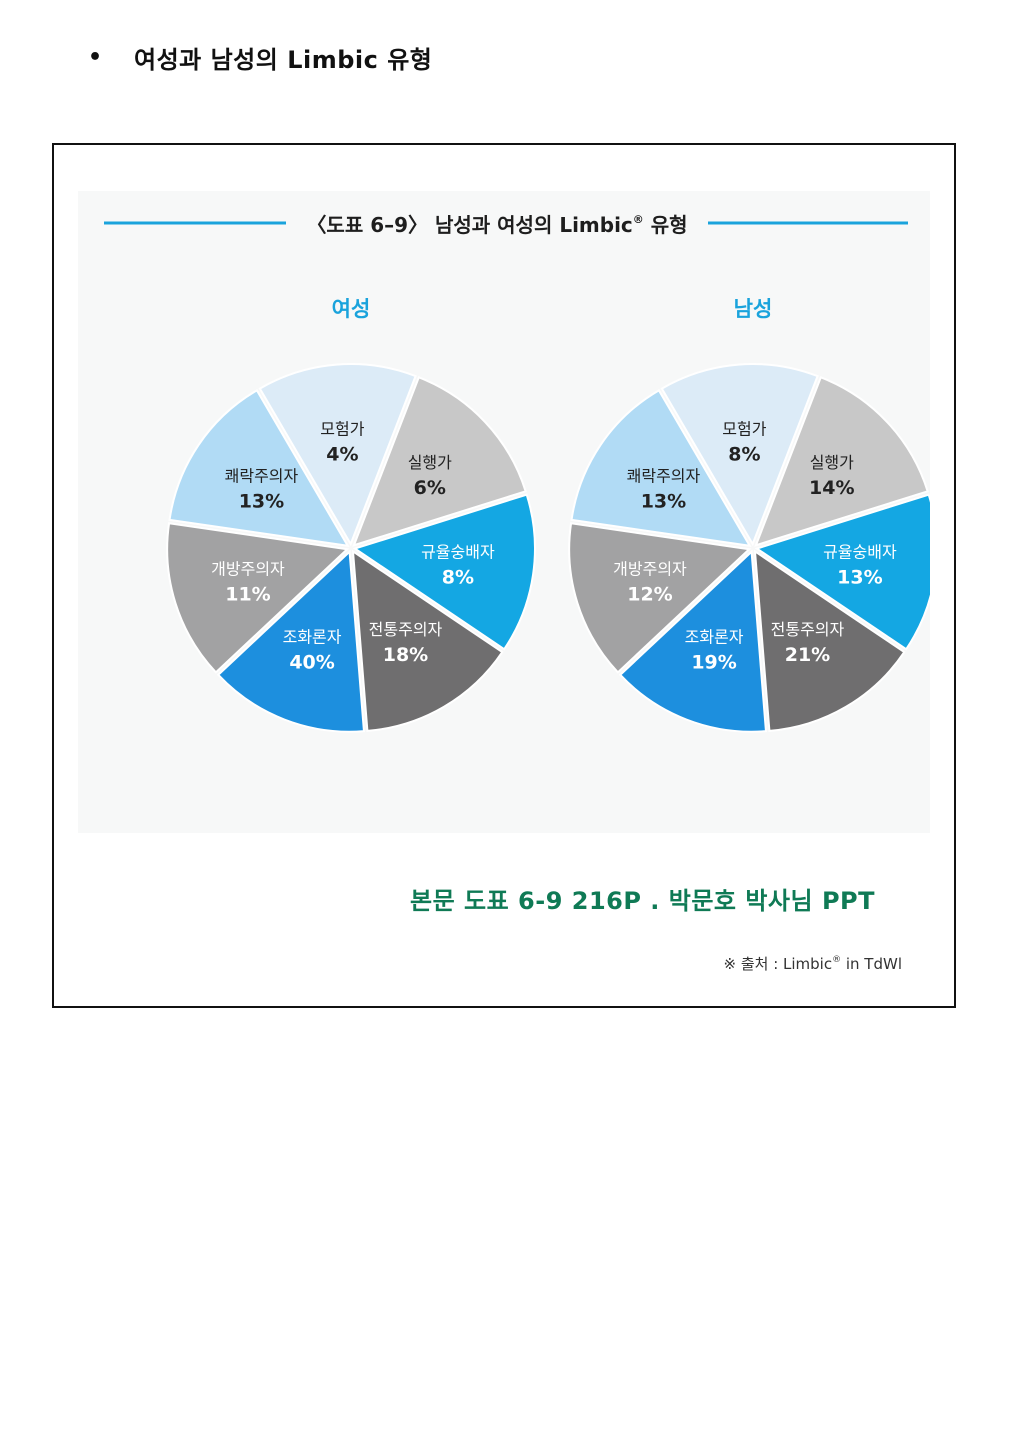 The height and width of the screenshot is (1440, 1018). What do you see at coordinates (871, 964) in the screenshot?
I see `source-tail: in TdWl` at bounding box center [871, 964].